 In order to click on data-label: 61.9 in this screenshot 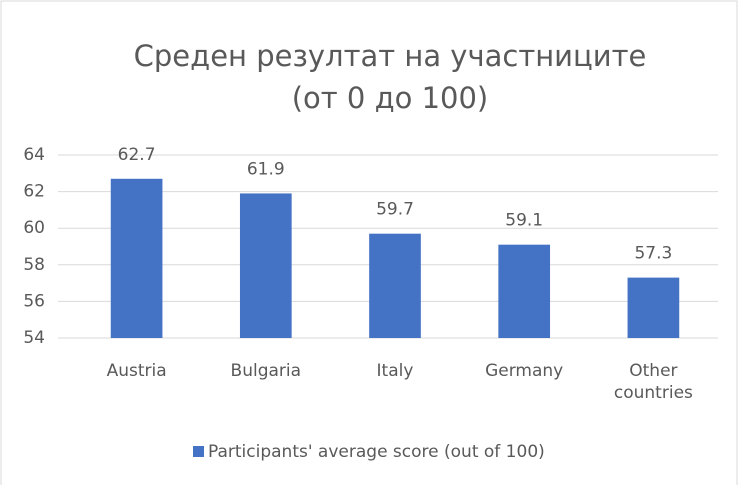, I will do `click(266, 169)`.